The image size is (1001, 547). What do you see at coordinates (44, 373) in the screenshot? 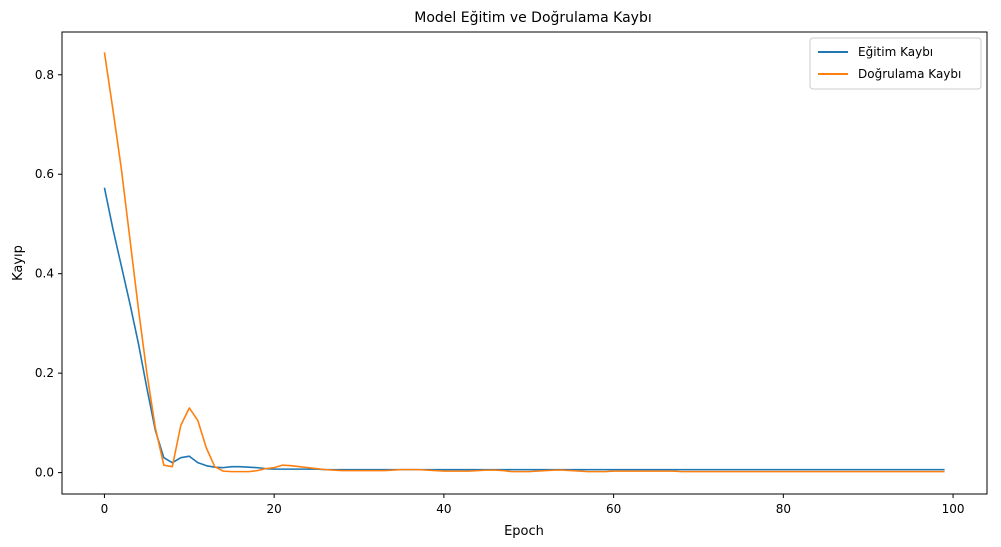
I see `y-tick-label: 0.2` at bounding box center [44, 373].